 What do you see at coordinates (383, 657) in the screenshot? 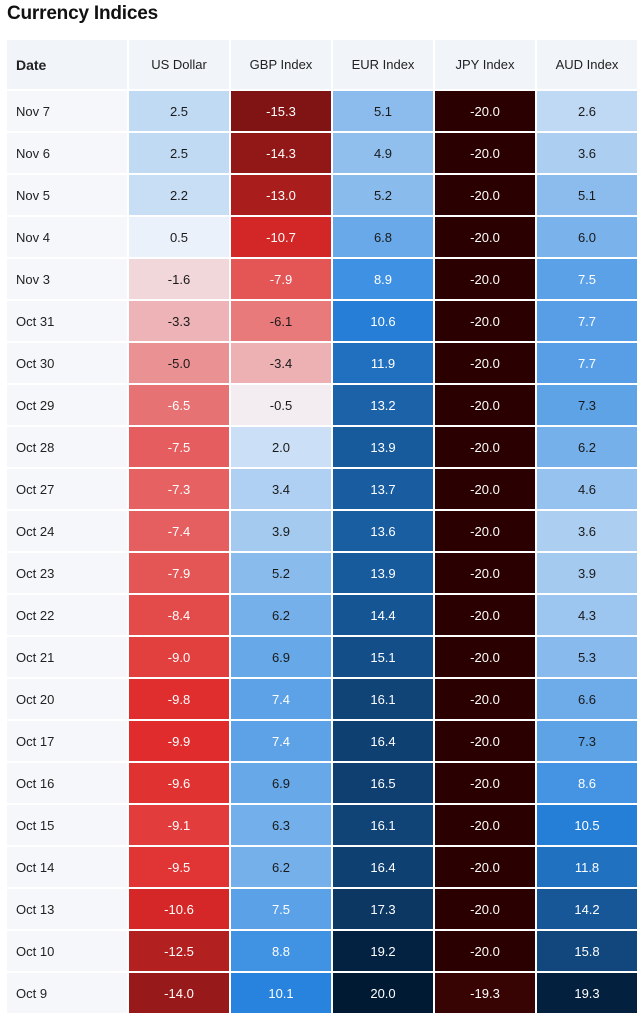
I see `heatmap-cell-eur-index: 15.1` at bounding box center [383, 657].